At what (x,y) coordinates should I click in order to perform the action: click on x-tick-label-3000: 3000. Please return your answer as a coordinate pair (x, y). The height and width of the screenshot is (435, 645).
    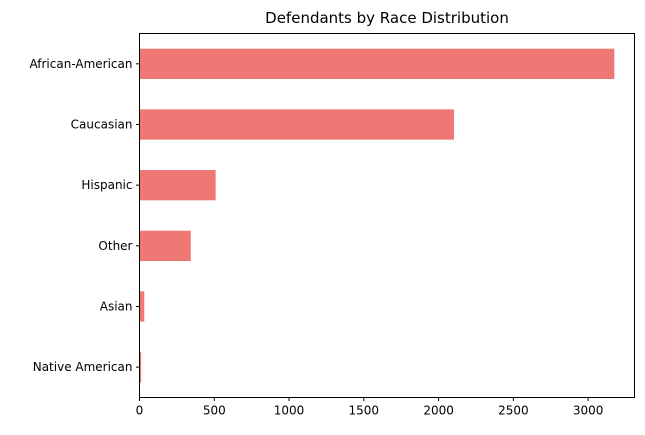
    Looking at the image, I should click on (588, 411).